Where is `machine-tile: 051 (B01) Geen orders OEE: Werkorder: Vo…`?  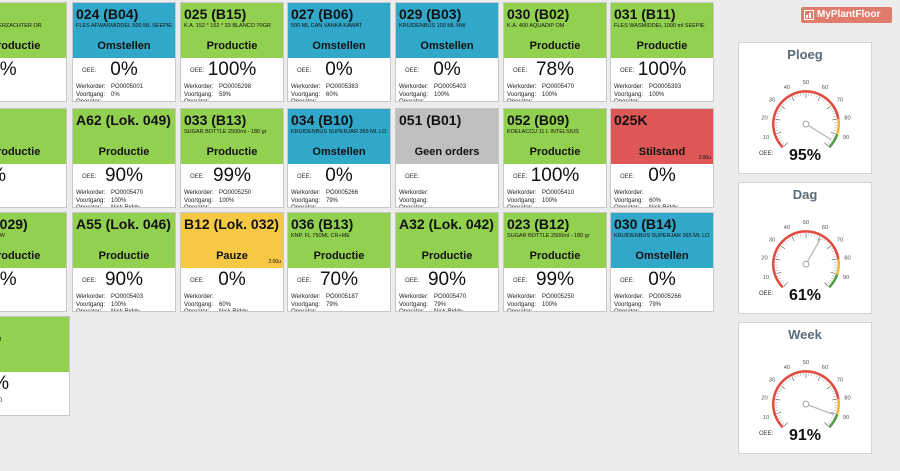 machine-tile: 051 (B01) Geen orders OEE: Werkorder: Vo… is located at coordinates (447, 158).